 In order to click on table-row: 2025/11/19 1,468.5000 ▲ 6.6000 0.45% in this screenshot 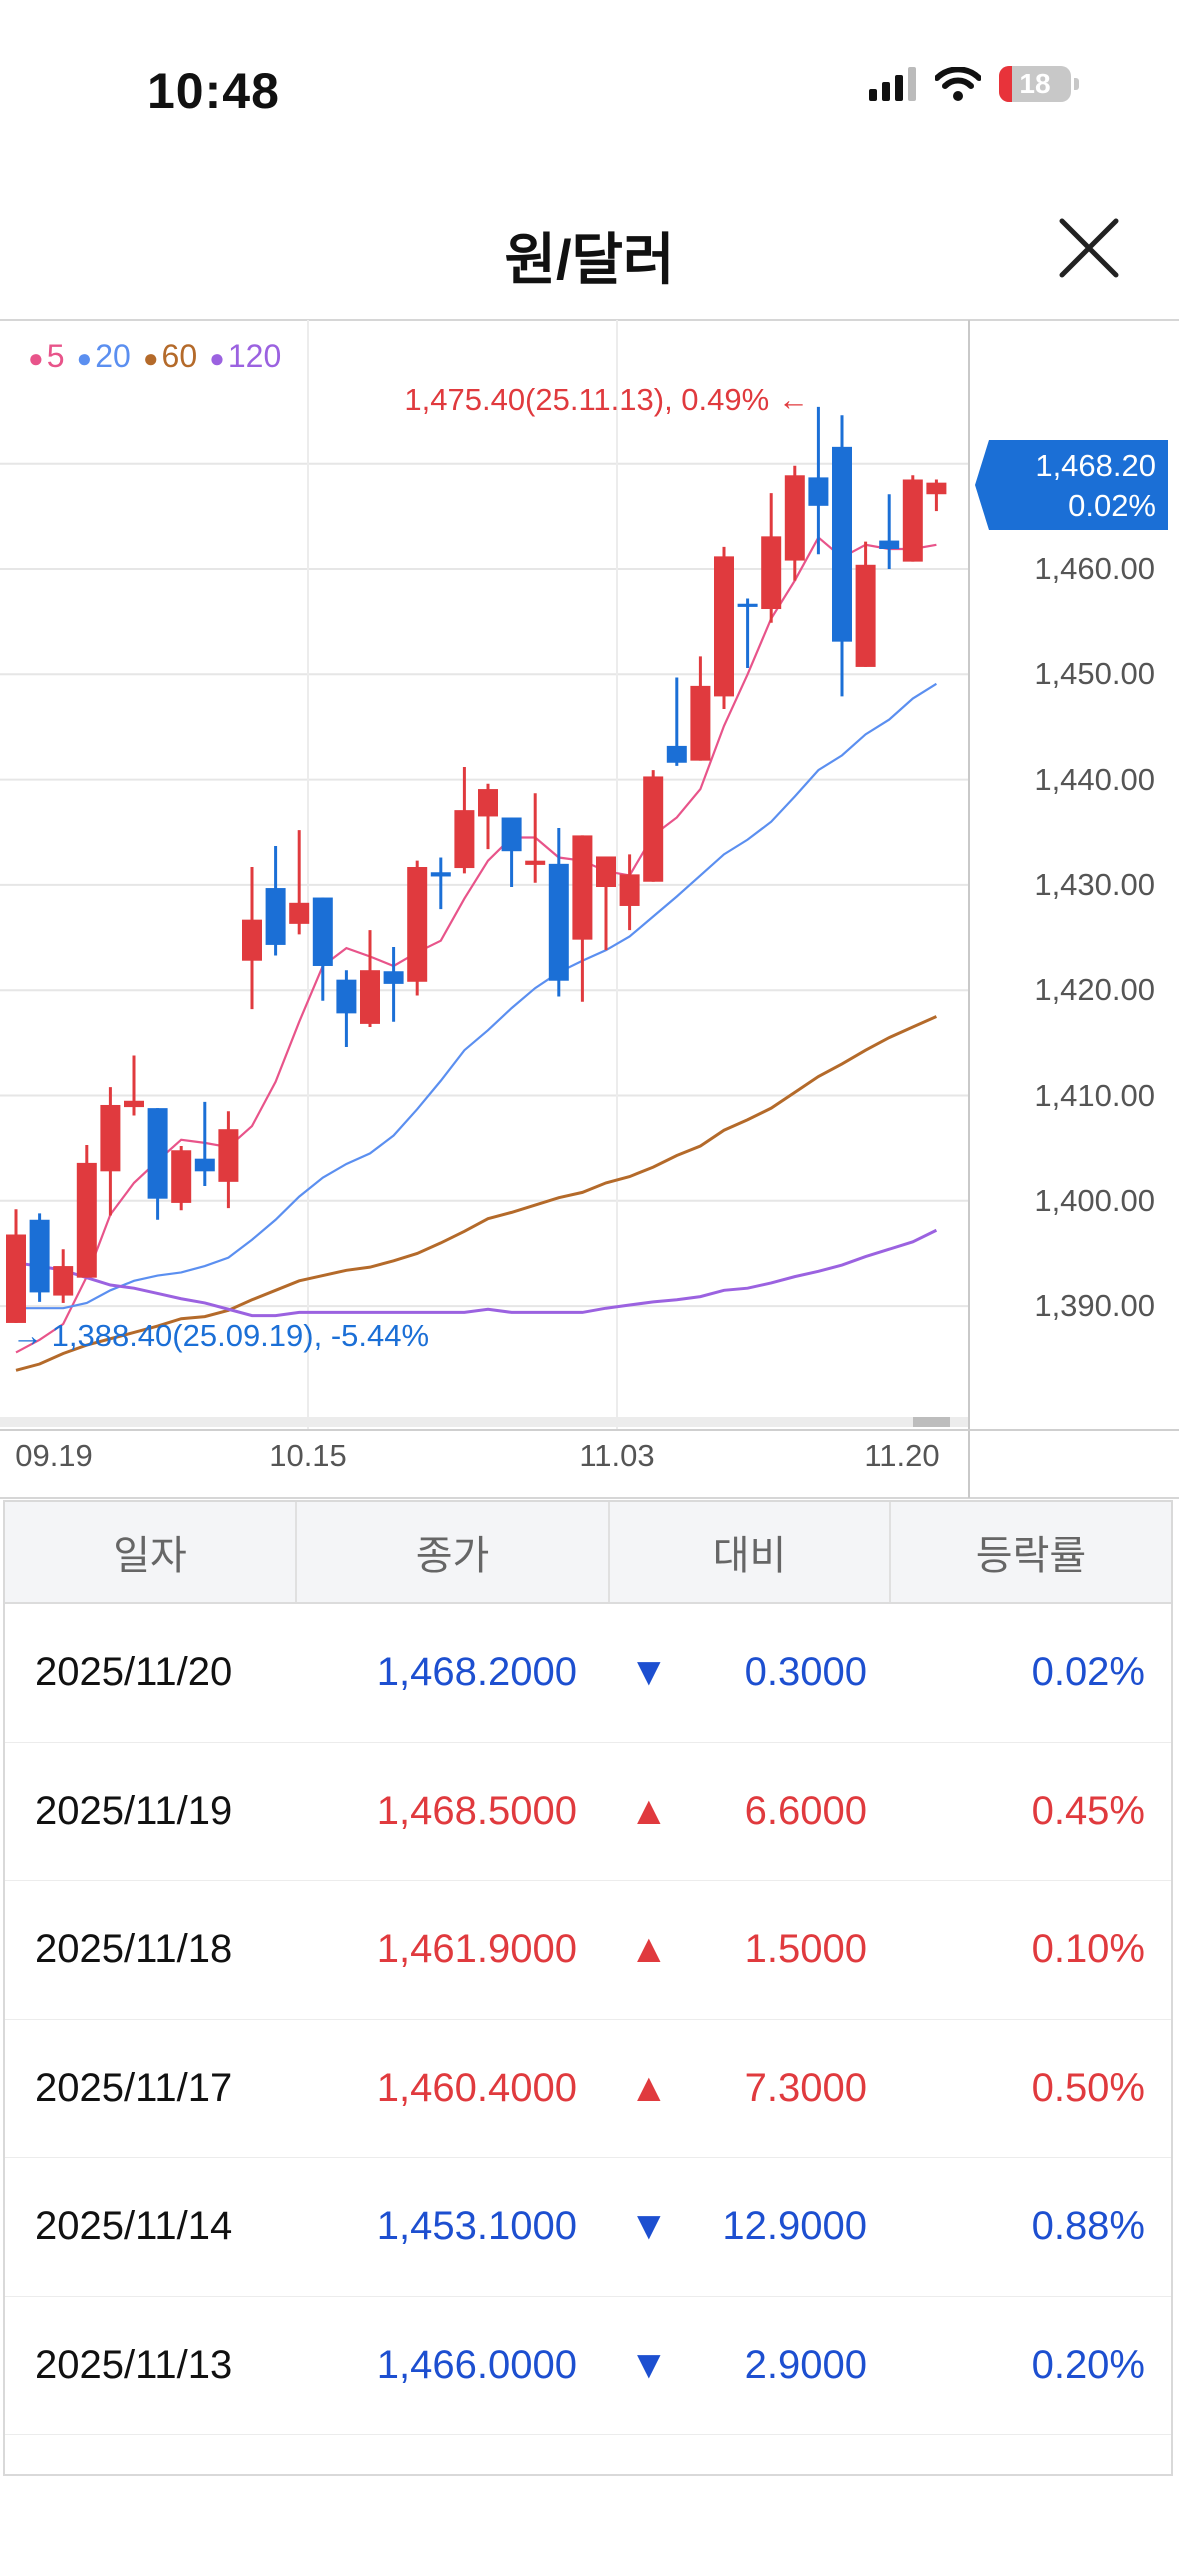, I will do `click(588, 1812)`.